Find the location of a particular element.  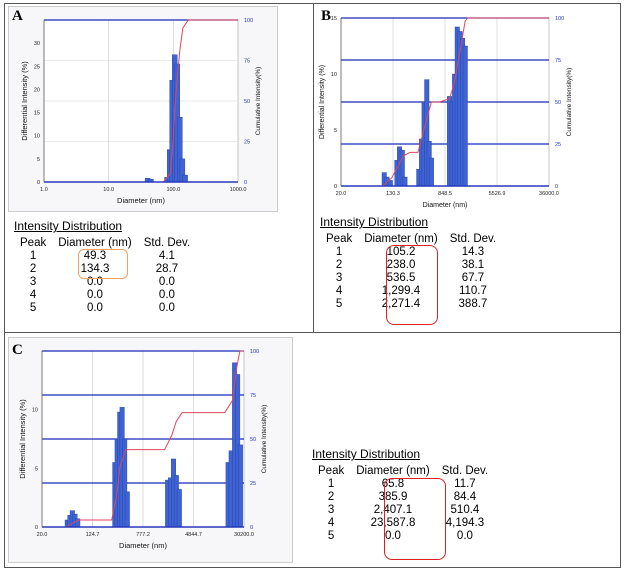

x-tick-label: 1.0 is located at coordinates (44, 190).